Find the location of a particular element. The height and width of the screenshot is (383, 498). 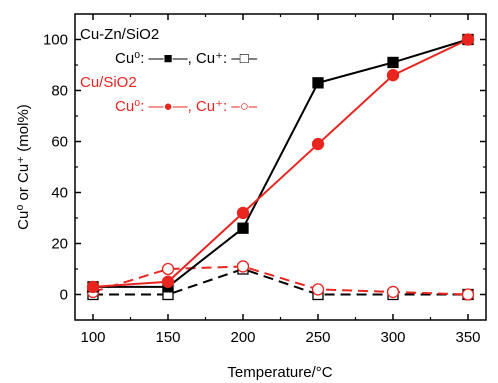

x-tick-label: 150 is located at coordinates (167, 337).